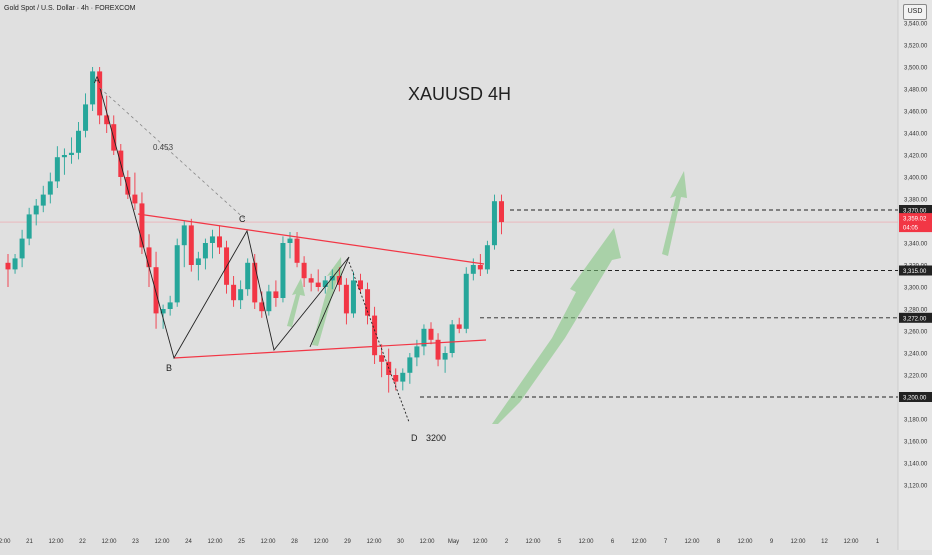 The image size is (932, 555). What do you see at coordinates (916, 157) in the screenshot?
I see `y-tick-label: 3,420.00` at bounding box center [916, 157].